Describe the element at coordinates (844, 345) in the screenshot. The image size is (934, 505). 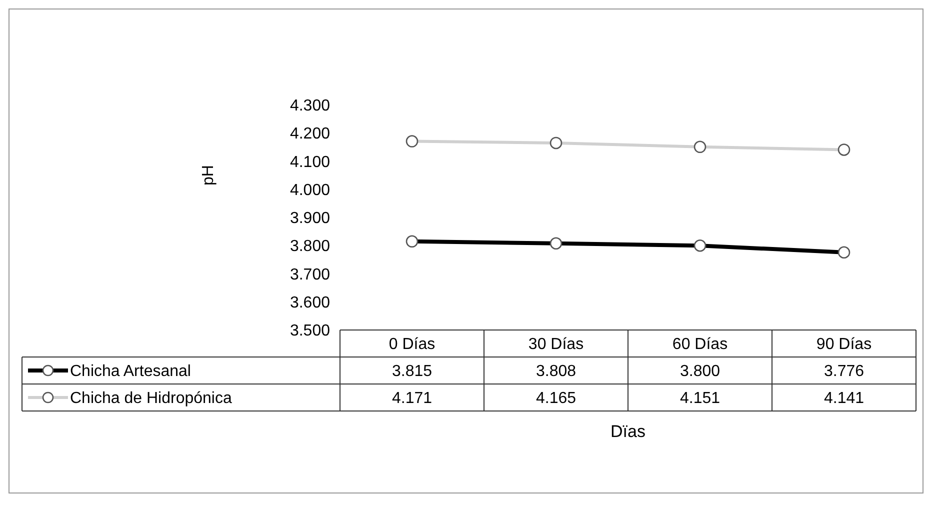
I see `x-tick-label: 90 Días` at that location.